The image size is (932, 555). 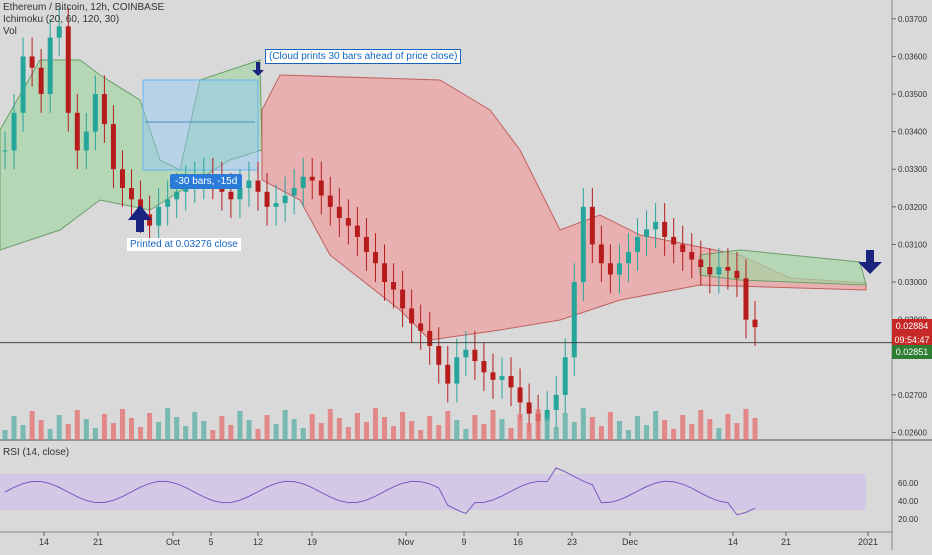 What do you see at coordinates (912, 275) in the screenshot?
I see `price-axis-bg` at bounding box center [912, 275].